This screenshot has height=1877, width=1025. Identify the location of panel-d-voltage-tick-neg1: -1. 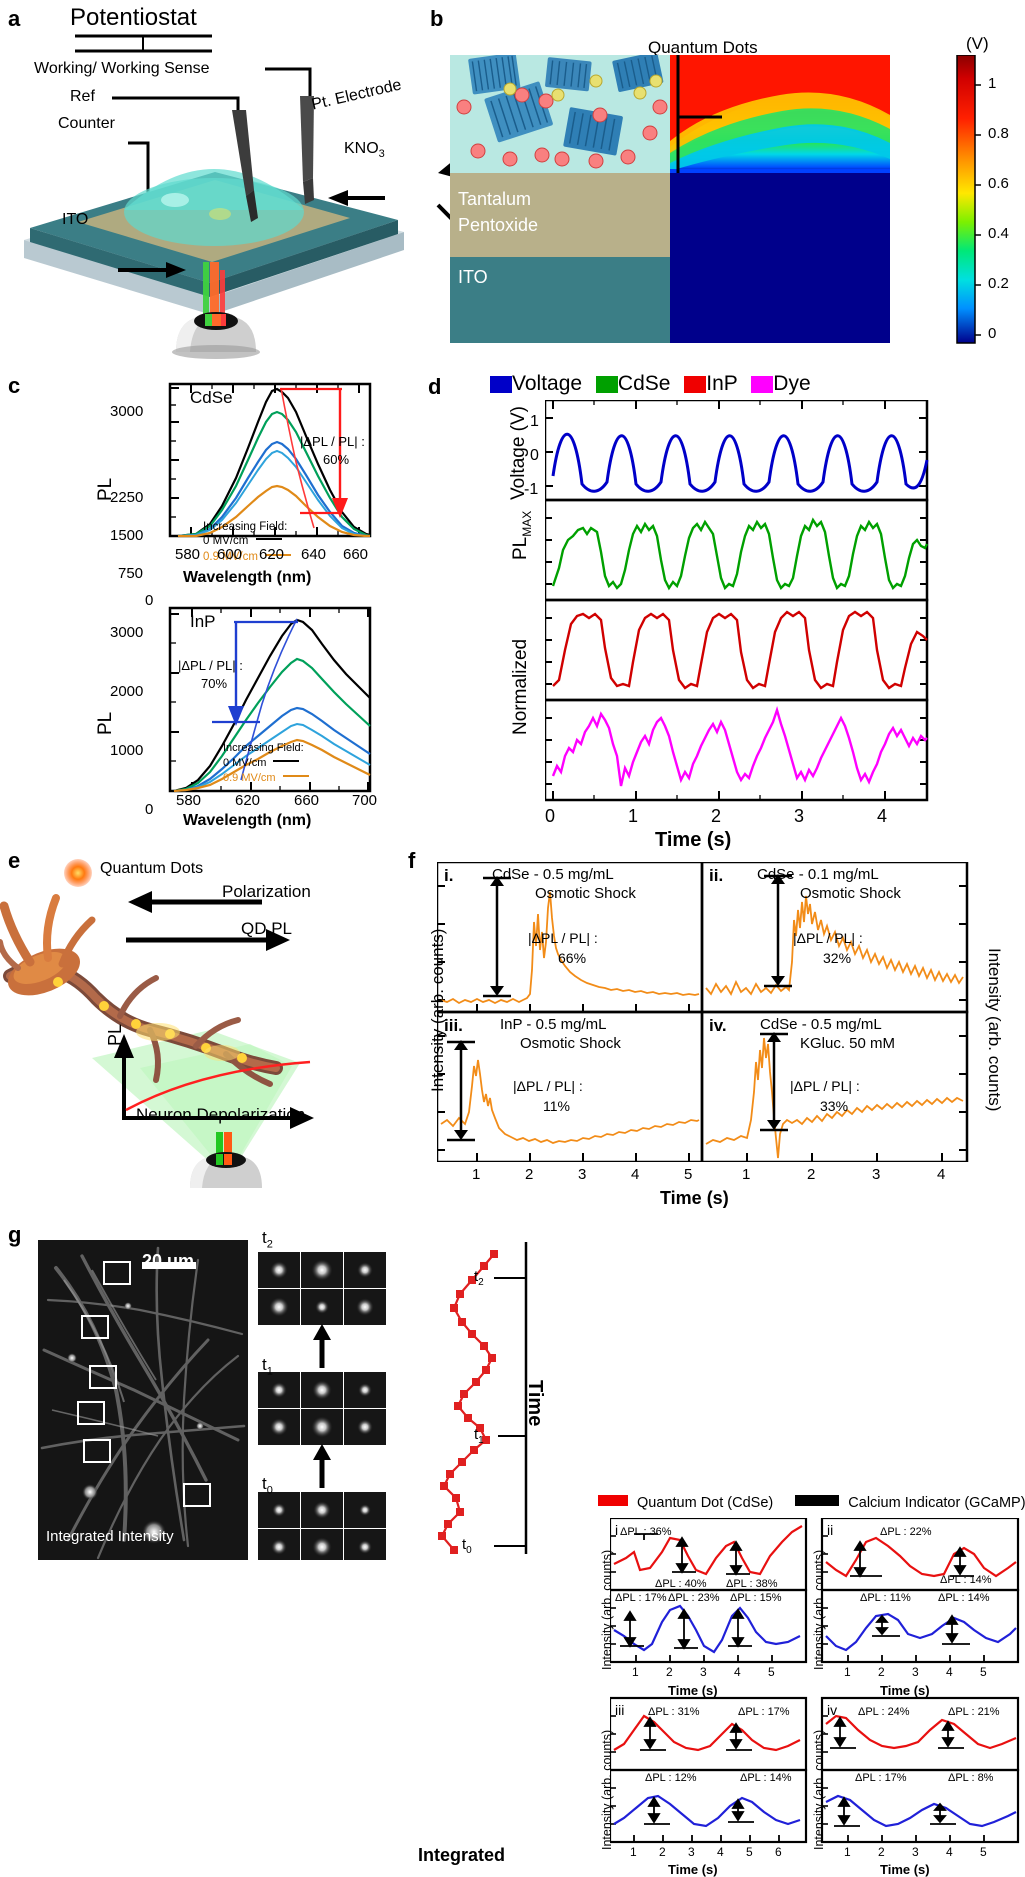
(531, 489).